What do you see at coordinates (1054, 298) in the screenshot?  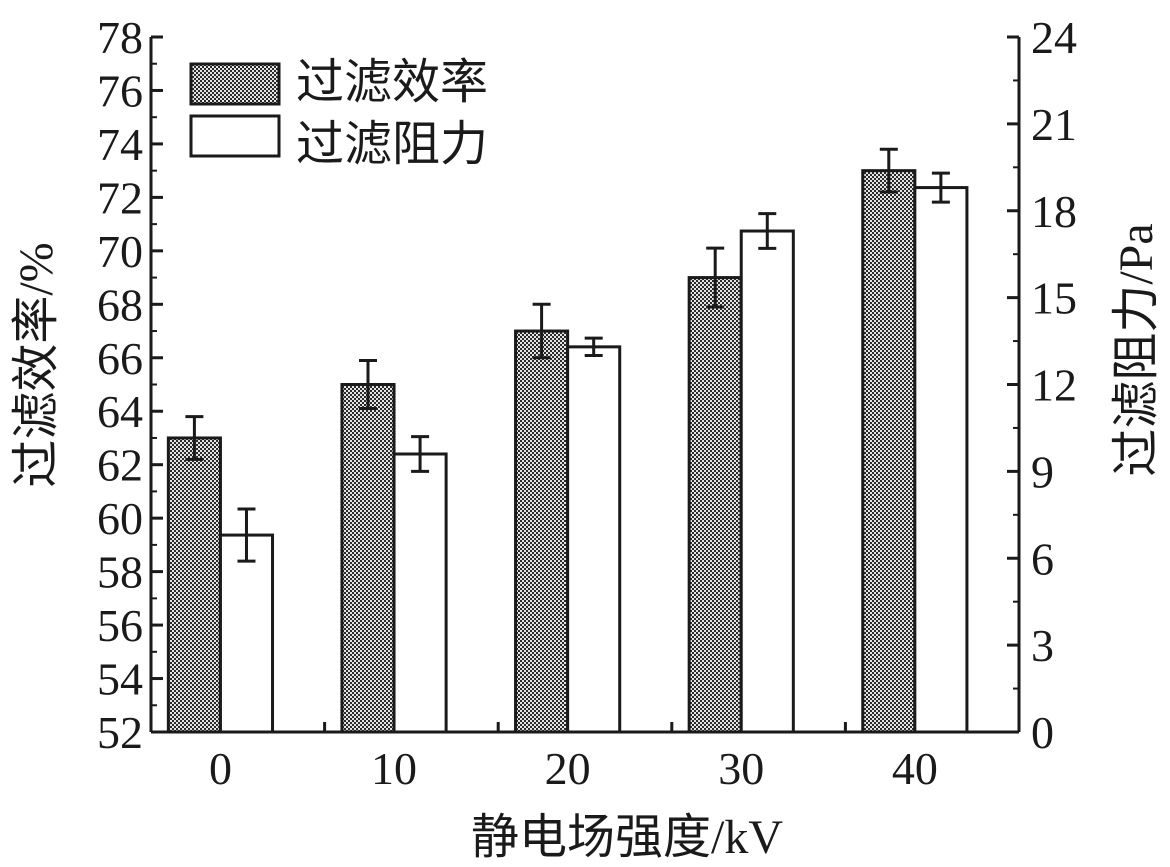 I see `y-right-tick-label: 15` at bounding box center [1054, 298].